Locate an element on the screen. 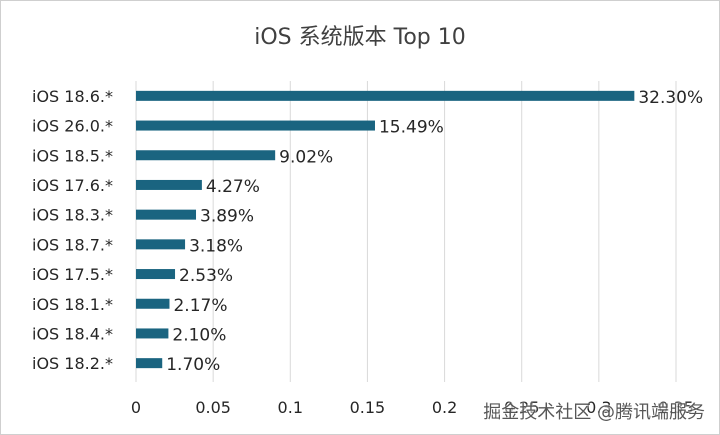 This screenshot has width=720, height=435. data-label: 1.70% is located at coordinates (193, 365).